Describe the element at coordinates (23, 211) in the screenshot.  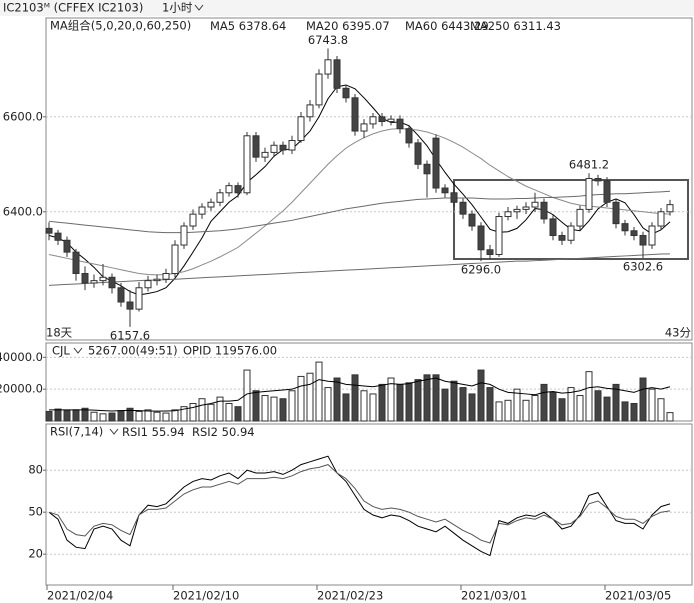
I see `y-tick-label: 6400.0` at that location.